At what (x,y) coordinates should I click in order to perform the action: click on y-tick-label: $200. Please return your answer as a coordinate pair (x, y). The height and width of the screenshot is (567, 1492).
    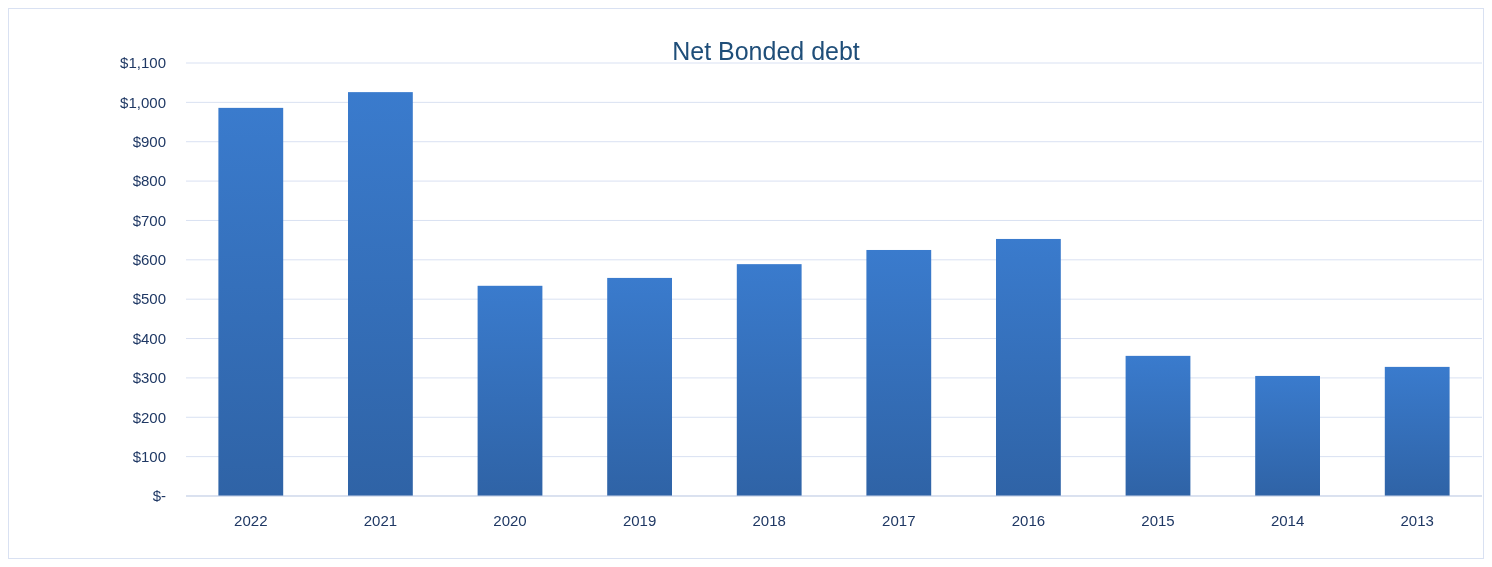
    Looking at the image, I should click on (149, 417).